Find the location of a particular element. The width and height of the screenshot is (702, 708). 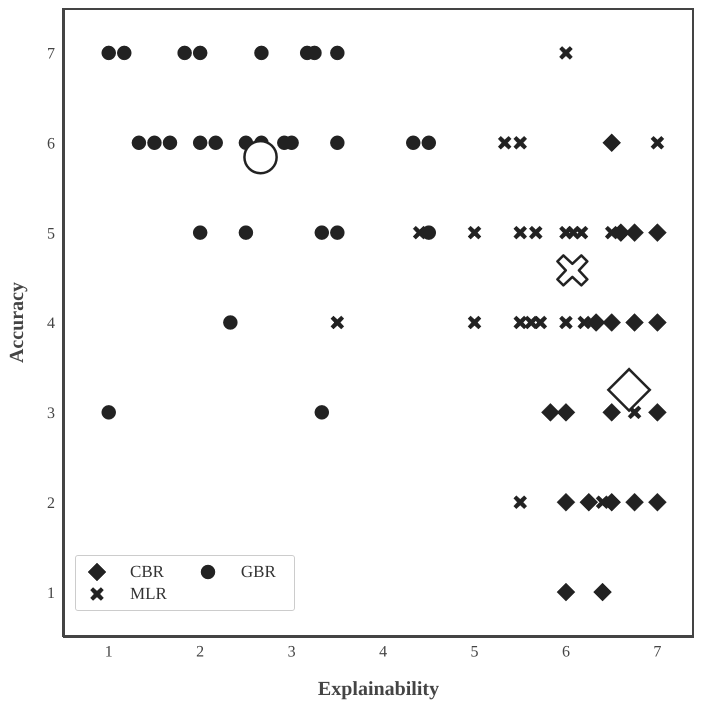

x-tick-label: 3 is located at coordinates (292, 651).